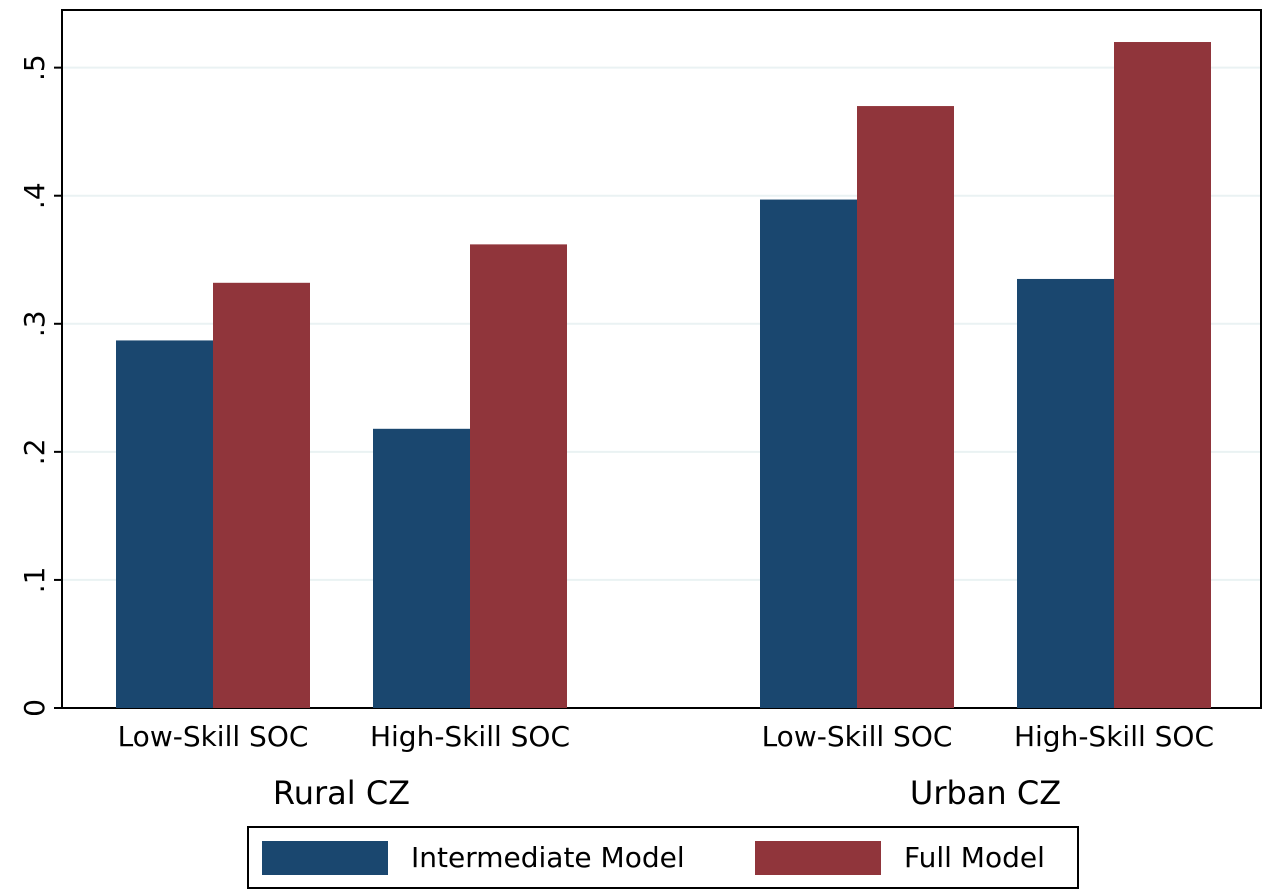  What do you see at coordinates (34, 451) in the screenshot?
I see `y-tick-label: .2` at bounding box center [34, 451].